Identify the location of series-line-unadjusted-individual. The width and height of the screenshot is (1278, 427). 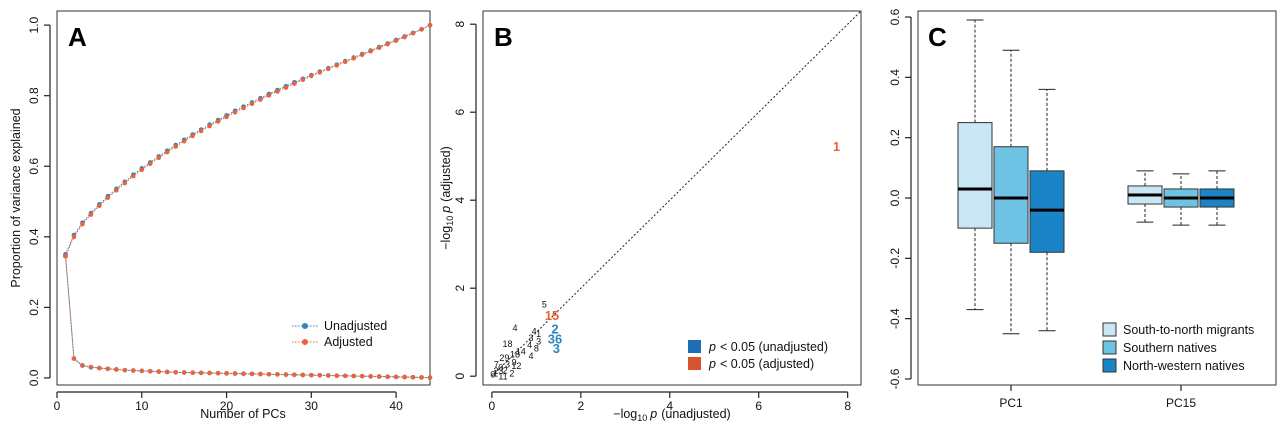
(247, 316).